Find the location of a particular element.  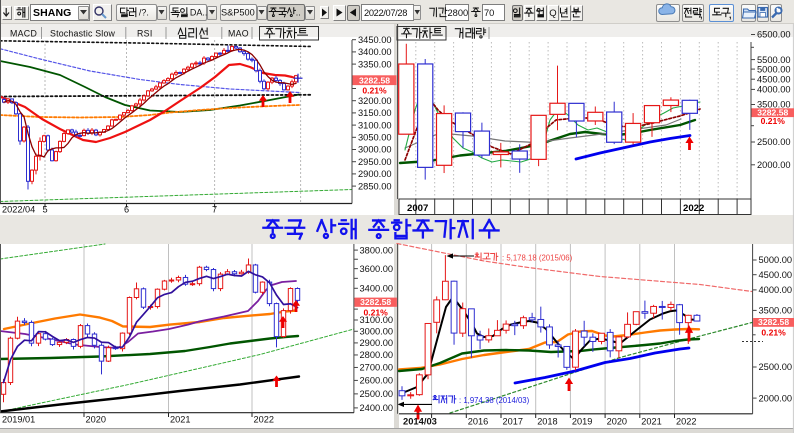

svg-text: 2022/04 is located at coordinates (18, 210).